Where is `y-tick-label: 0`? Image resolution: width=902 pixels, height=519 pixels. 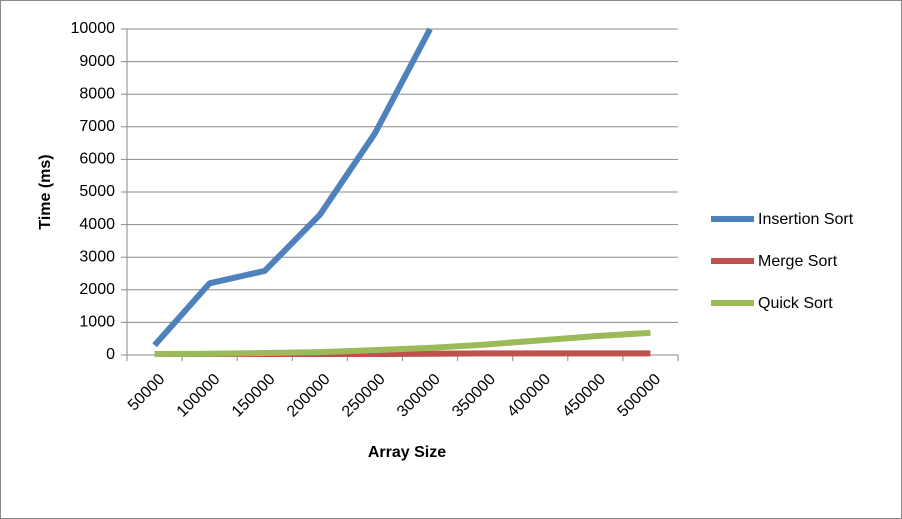
y-tick-label: 0 is located at coordinates (110, 354).